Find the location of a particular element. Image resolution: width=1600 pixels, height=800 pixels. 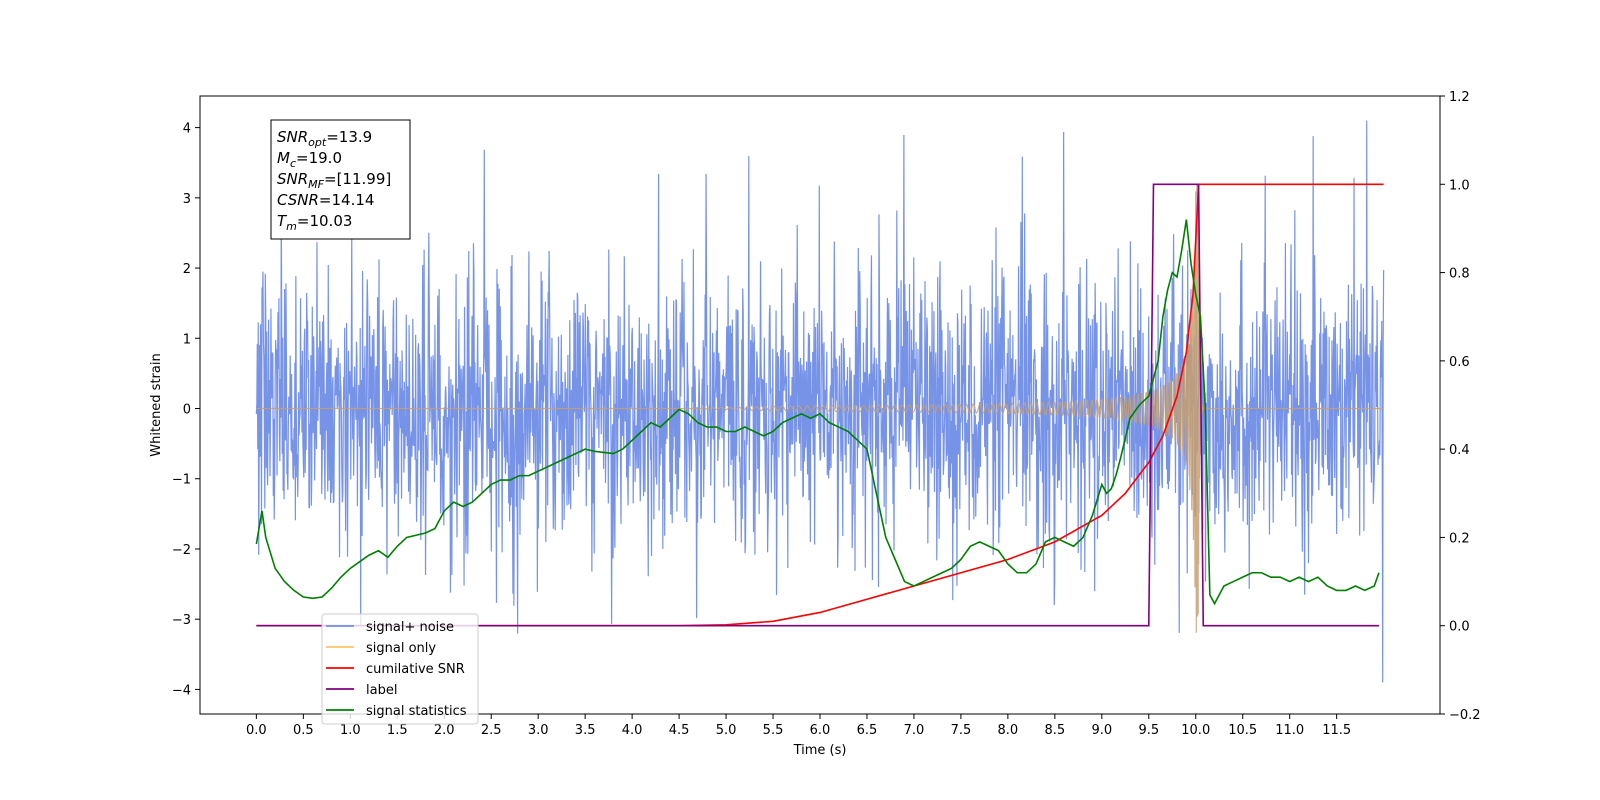

x-tick-label: 11.5 is located at coordinates (1336, 730).